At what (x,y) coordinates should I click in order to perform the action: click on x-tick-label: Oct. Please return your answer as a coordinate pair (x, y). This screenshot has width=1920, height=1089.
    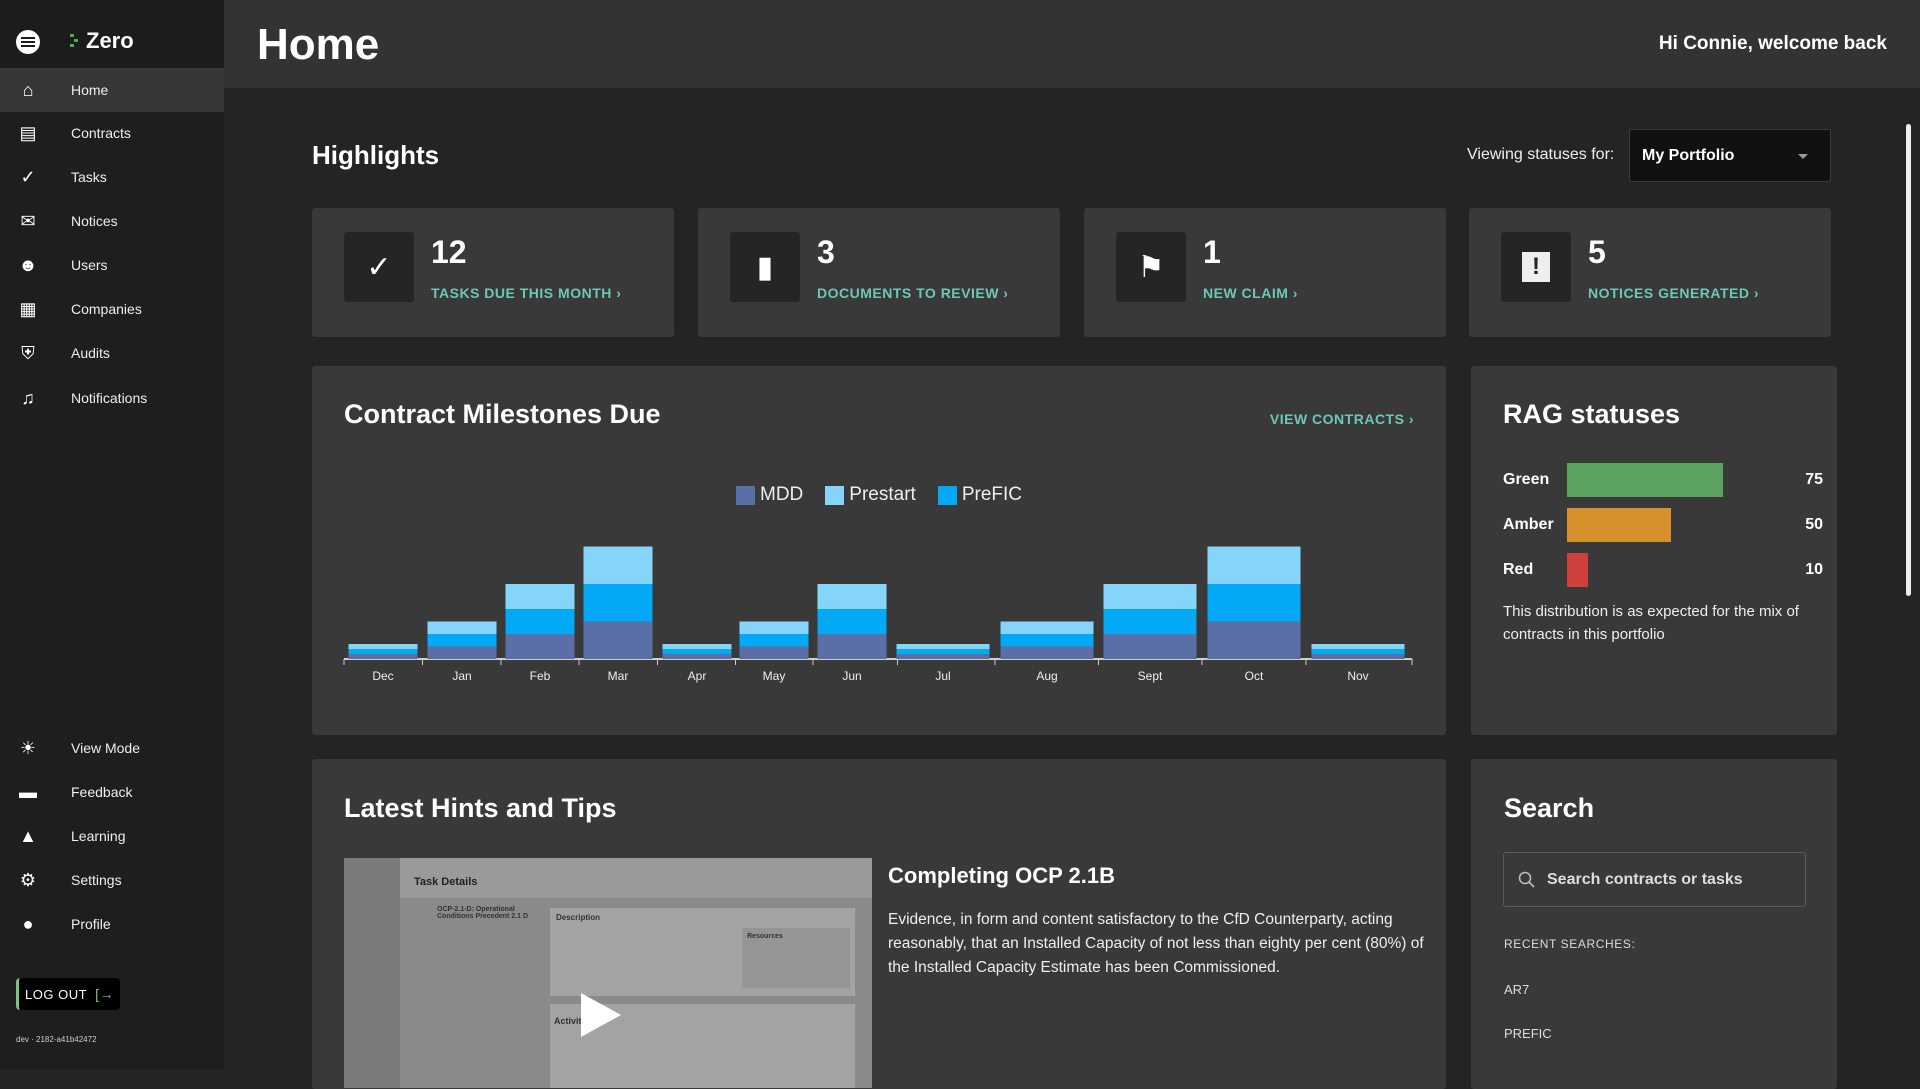
    Looking at the image, I should click on (1254, 676).